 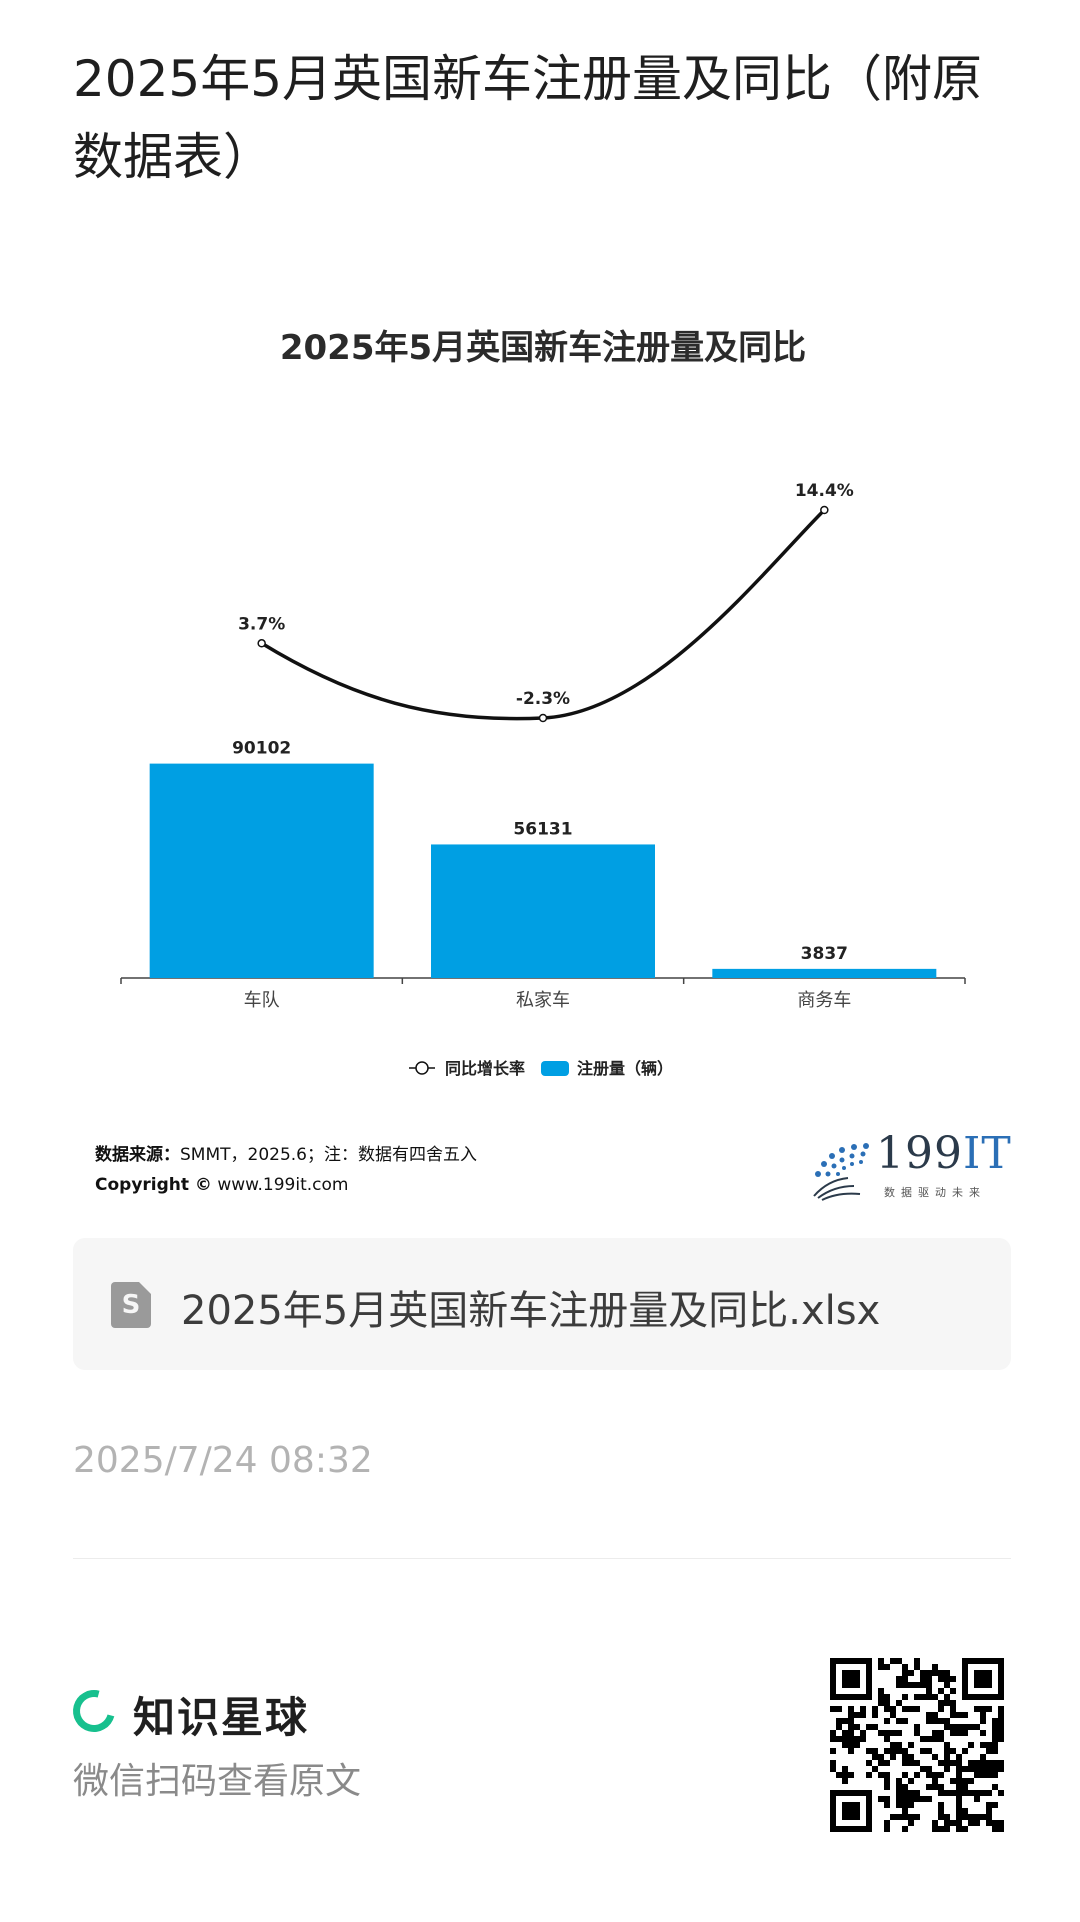 I want to click on zsxq-logo-icon, so click(x=94, y=1711).